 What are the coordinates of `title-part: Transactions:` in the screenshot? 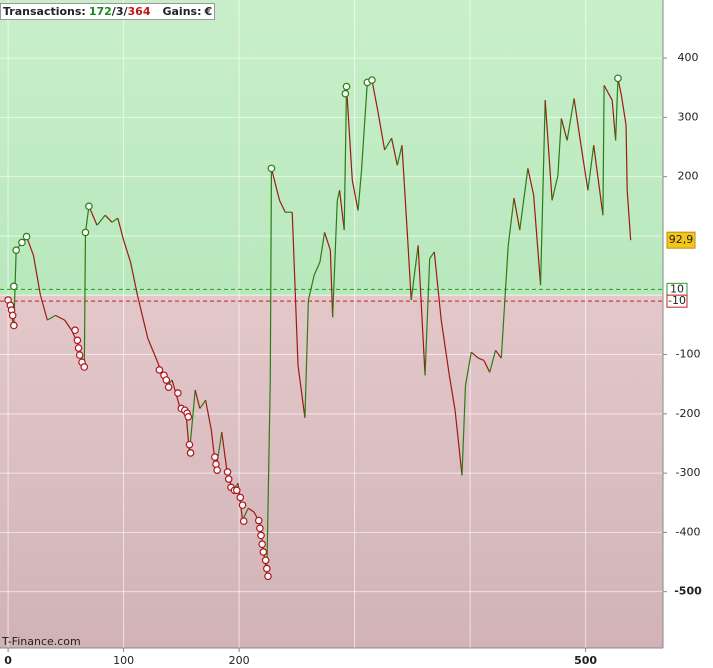 It's located at (44, 11).